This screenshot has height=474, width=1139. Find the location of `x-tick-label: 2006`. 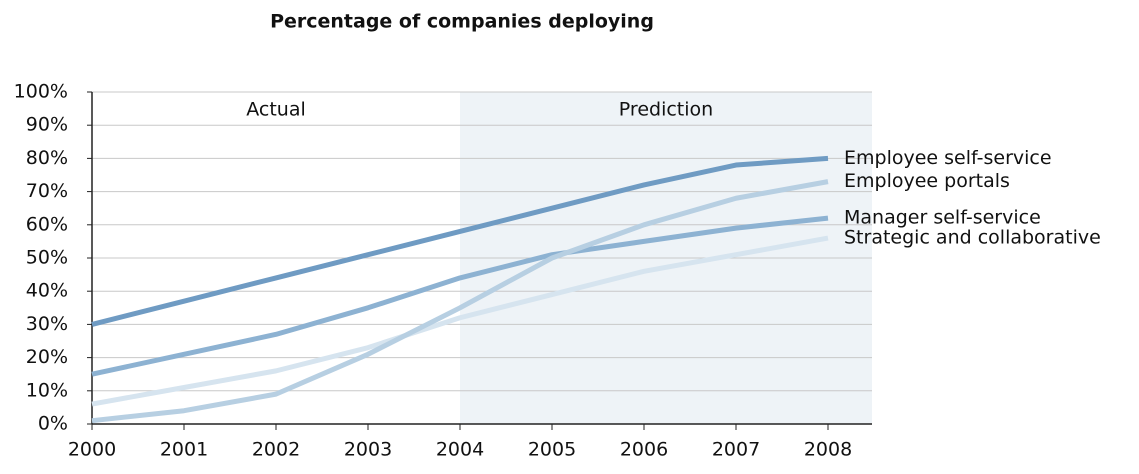

x-tick-label: 2006 is located at coordinates (644, 450).